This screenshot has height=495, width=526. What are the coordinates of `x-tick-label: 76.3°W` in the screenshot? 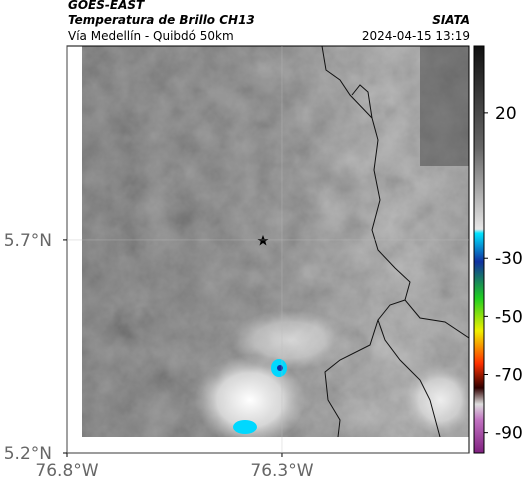 It's located at (281, 471).